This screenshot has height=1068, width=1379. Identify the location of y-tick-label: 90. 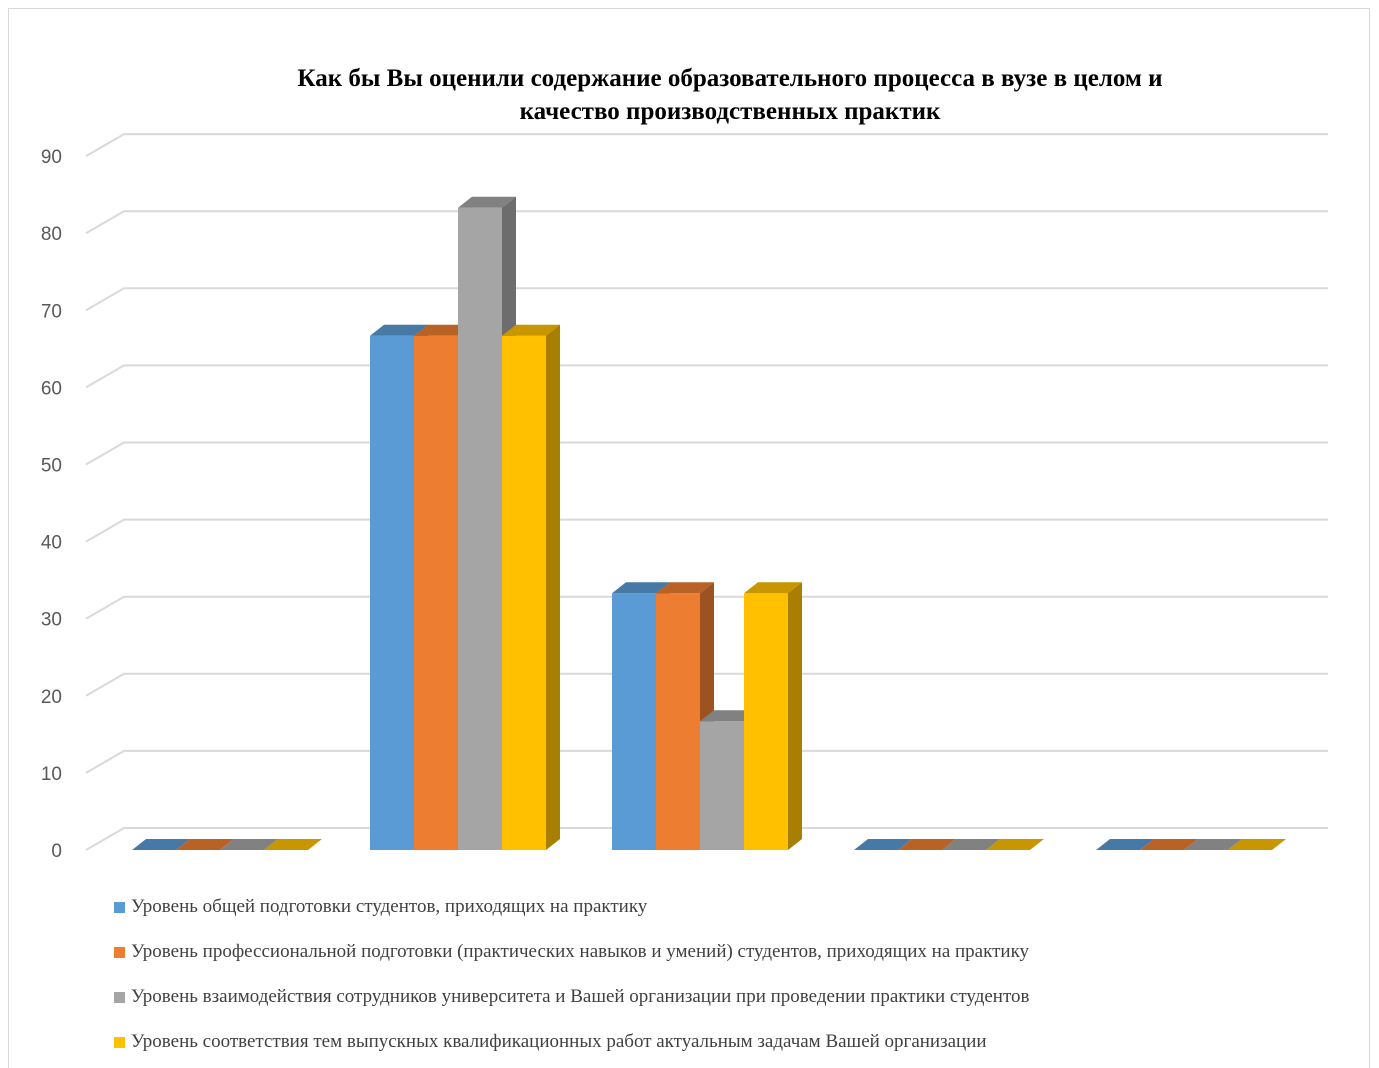
(51, 157).